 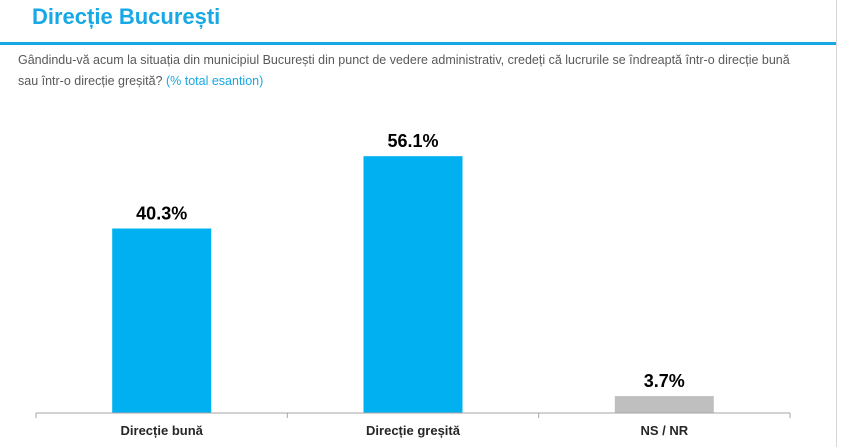 What do you see at coordinates (126, 16) in the screenshot?
I see `page-title: Direcție București` at bounding box center [126, 16].